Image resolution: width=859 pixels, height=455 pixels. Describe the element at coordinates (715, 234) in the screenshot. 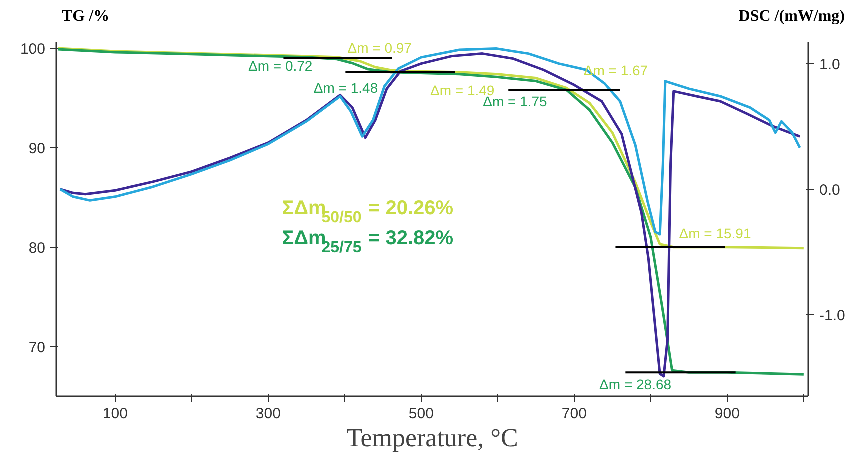

I see `annotation: Δm = 15.91` at that location.